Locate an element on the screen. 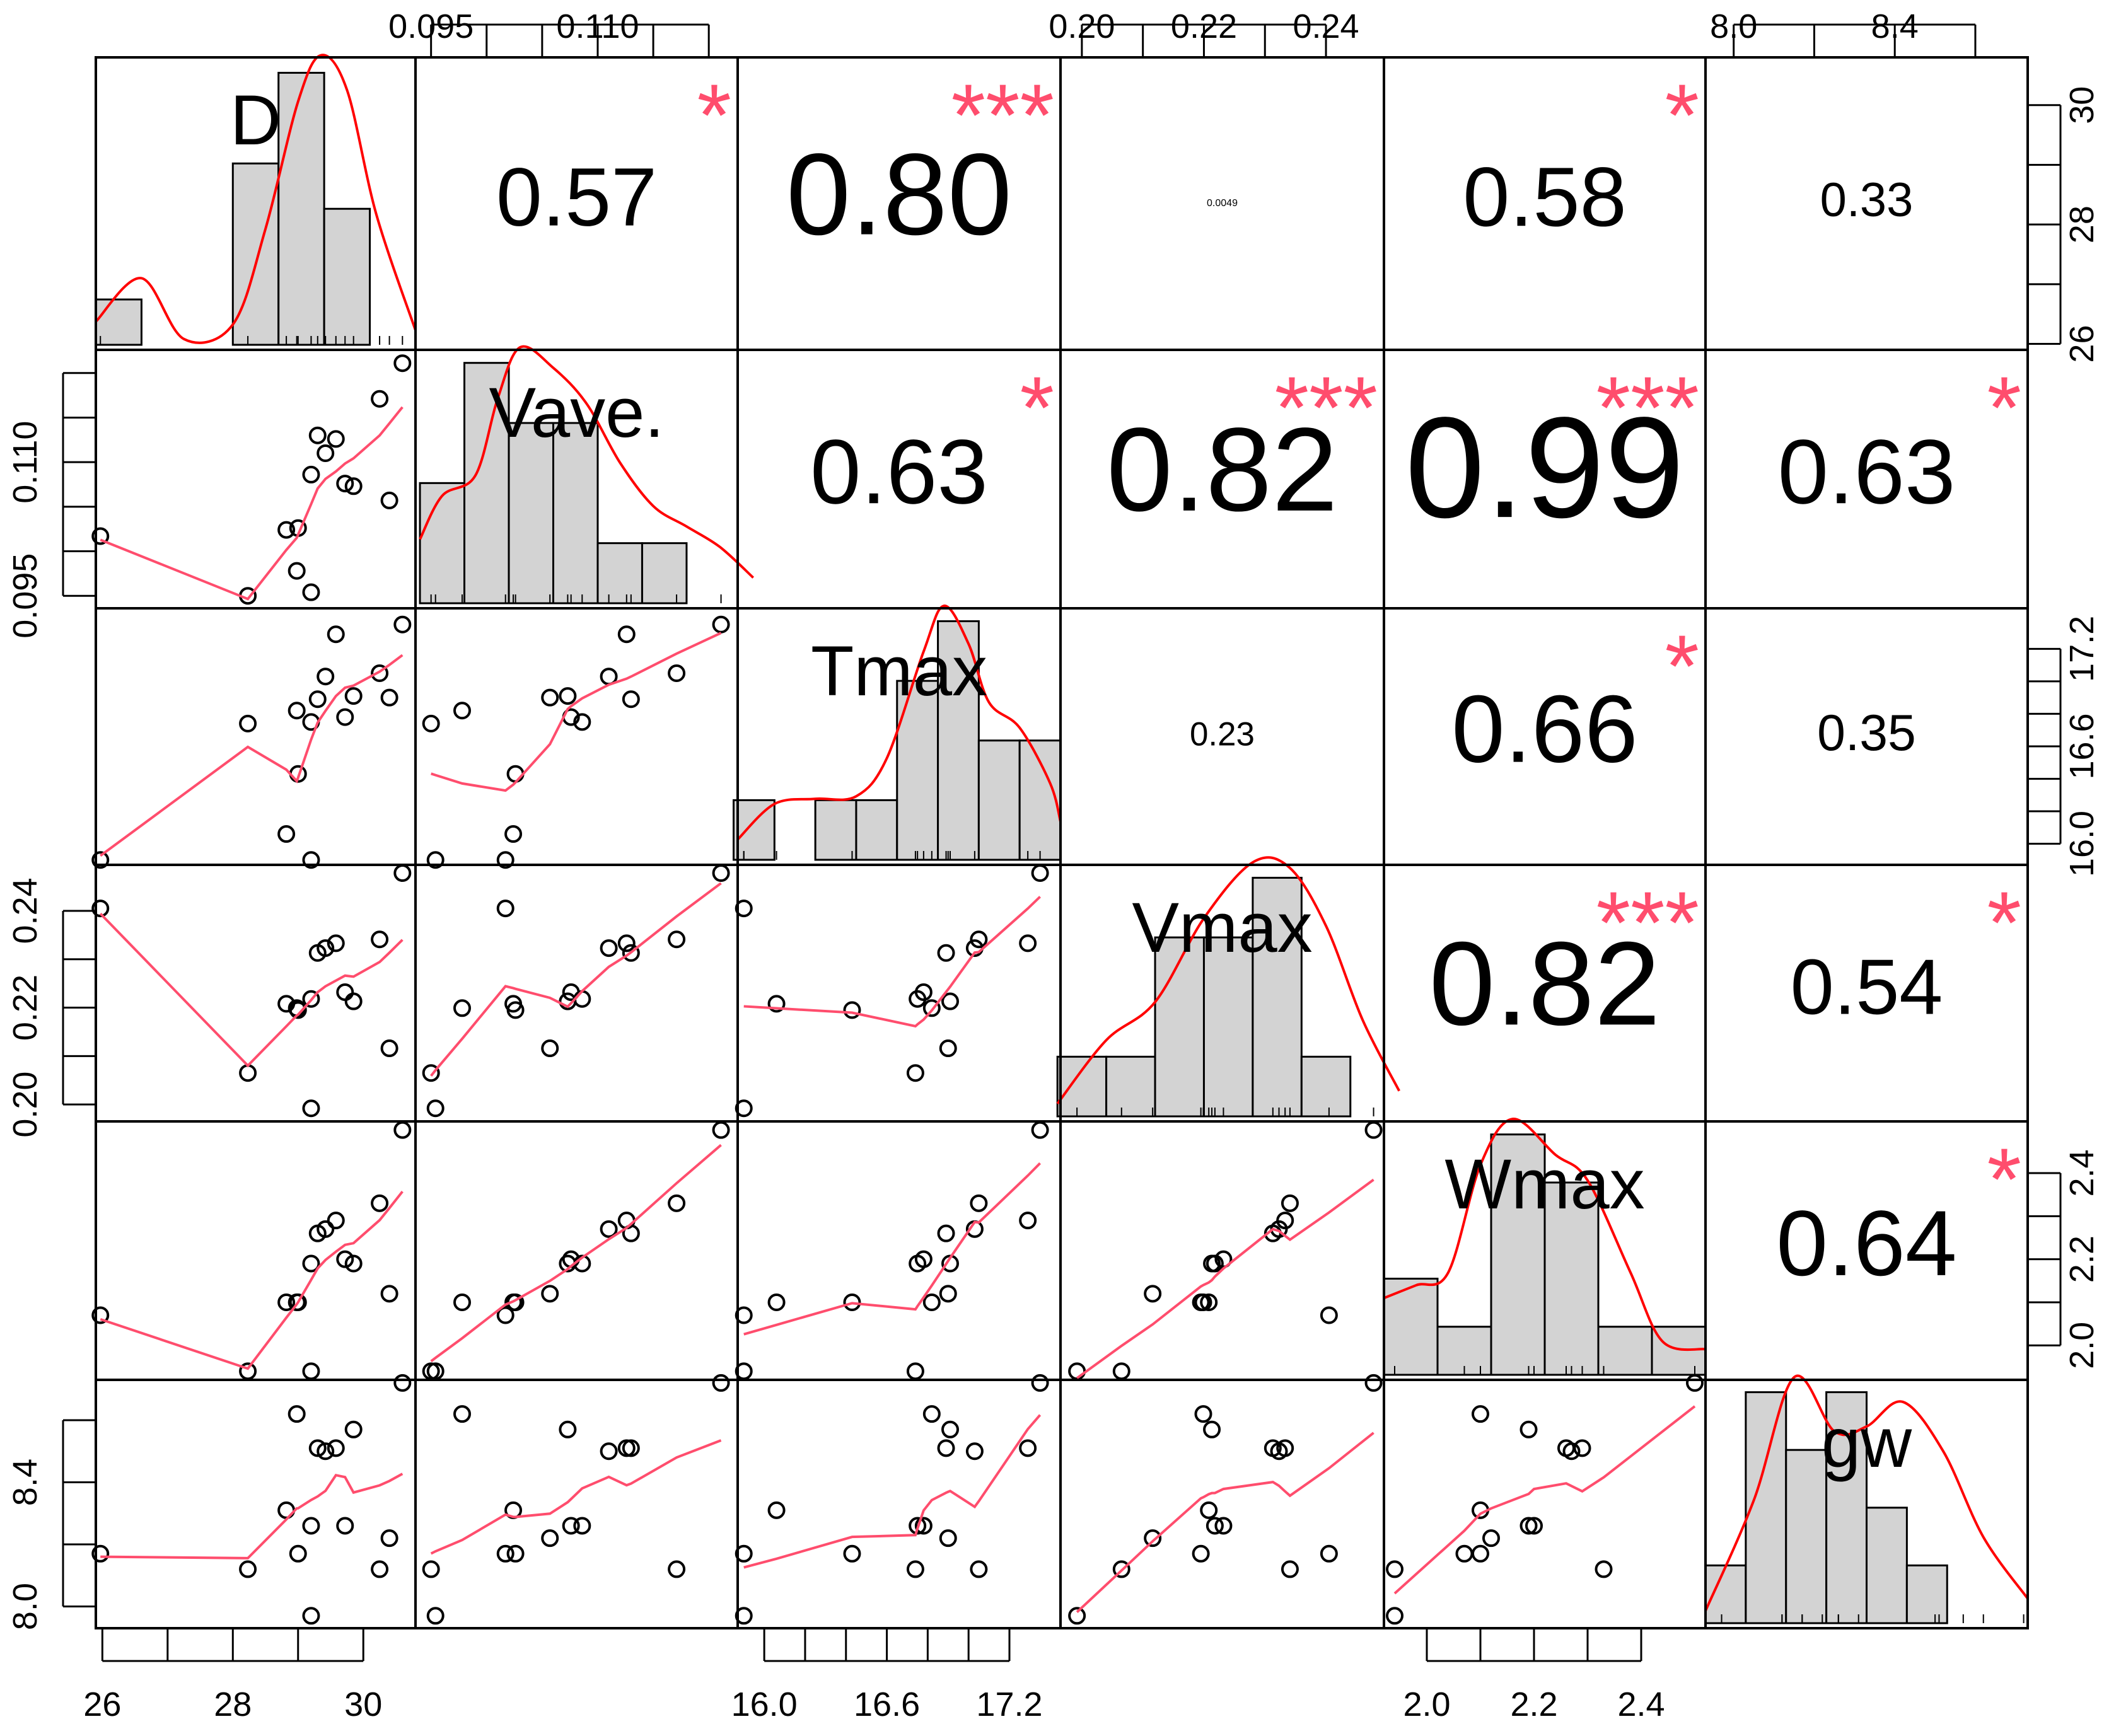 Image resolution: width=2121 pixels, height=1736 pixels. right-axis: 2.0 2.2 2.4 is located at coordinates (2065, 1259).